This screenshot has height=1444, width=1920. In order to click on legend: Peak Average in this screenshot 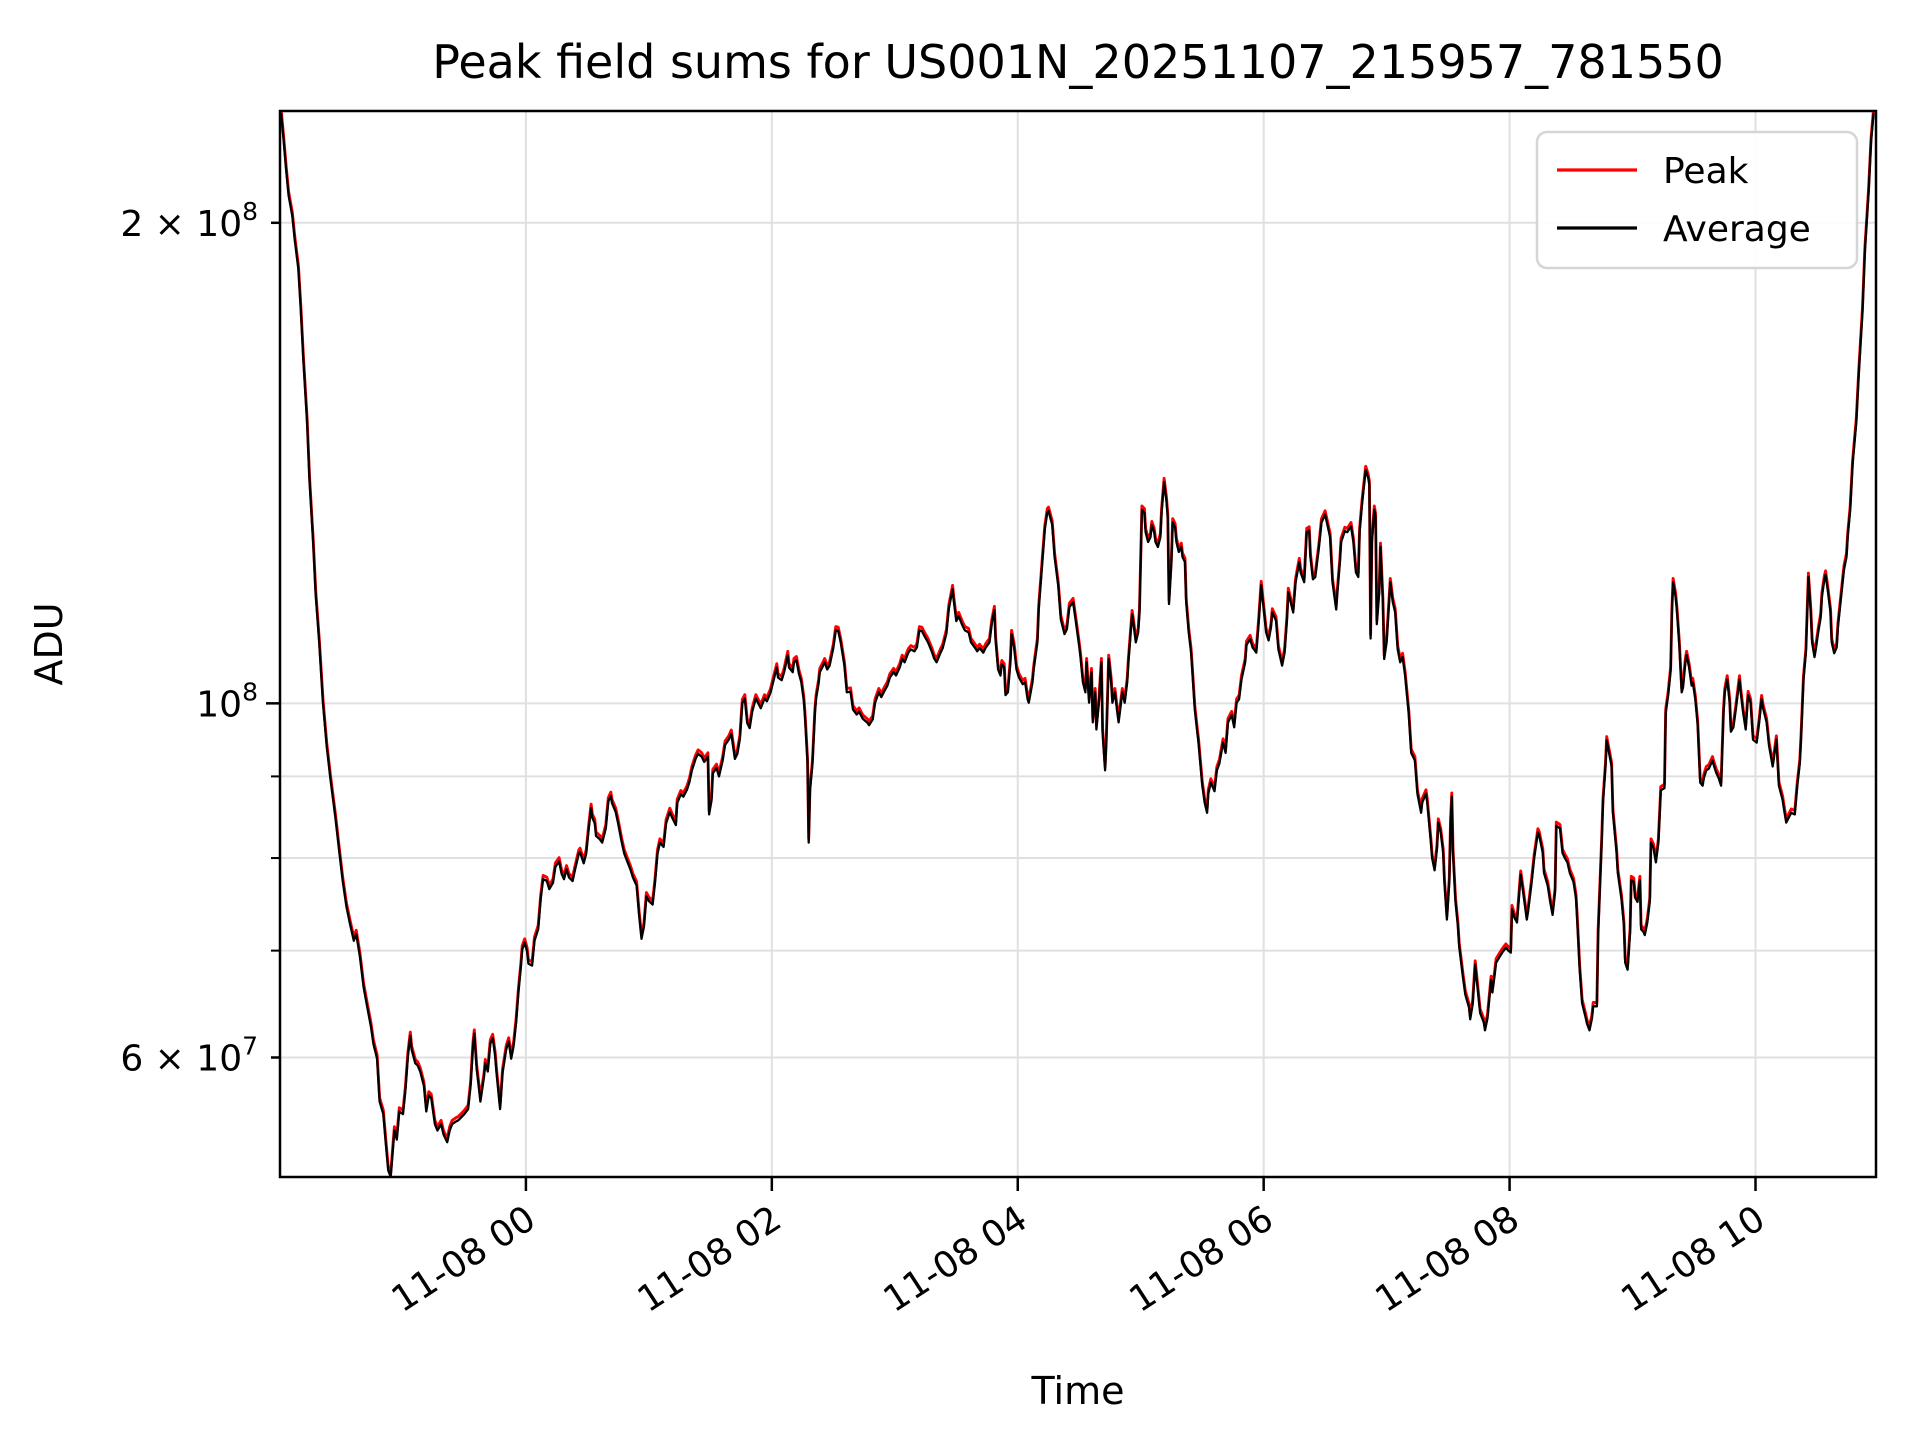, I will do `click(1697, 200)`.